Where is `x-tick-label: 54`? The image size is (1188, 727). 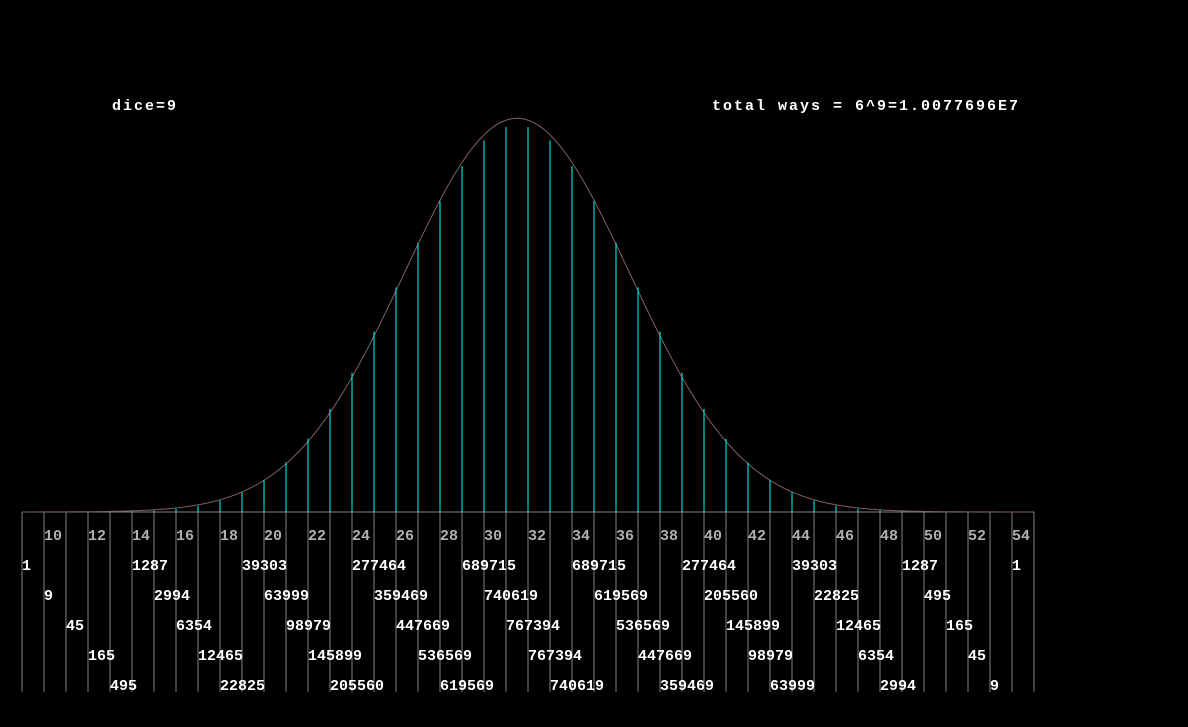 x-tick-label: 54 is located at coordinates (1021, 536).